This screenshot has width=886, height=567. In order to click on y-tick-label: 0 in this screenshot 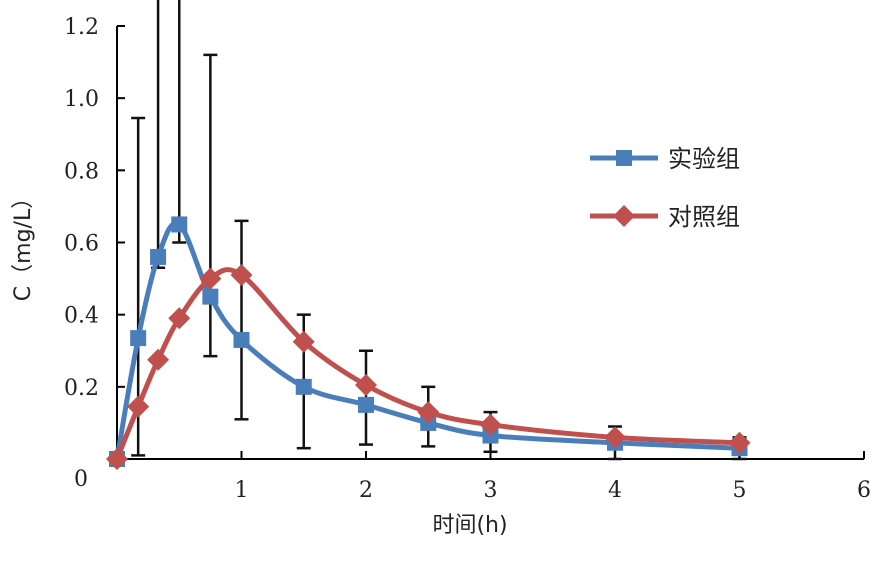, I will do `click(81, 479)`.